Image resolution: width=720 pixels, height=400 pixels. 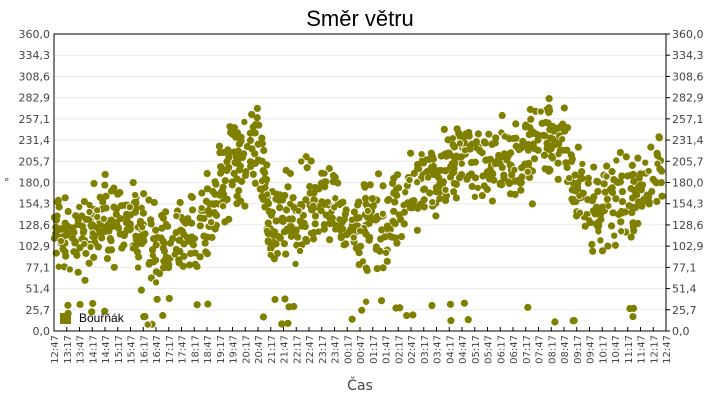 I want to click on y-tick-left: 0,0, so click(x=42, y=331).